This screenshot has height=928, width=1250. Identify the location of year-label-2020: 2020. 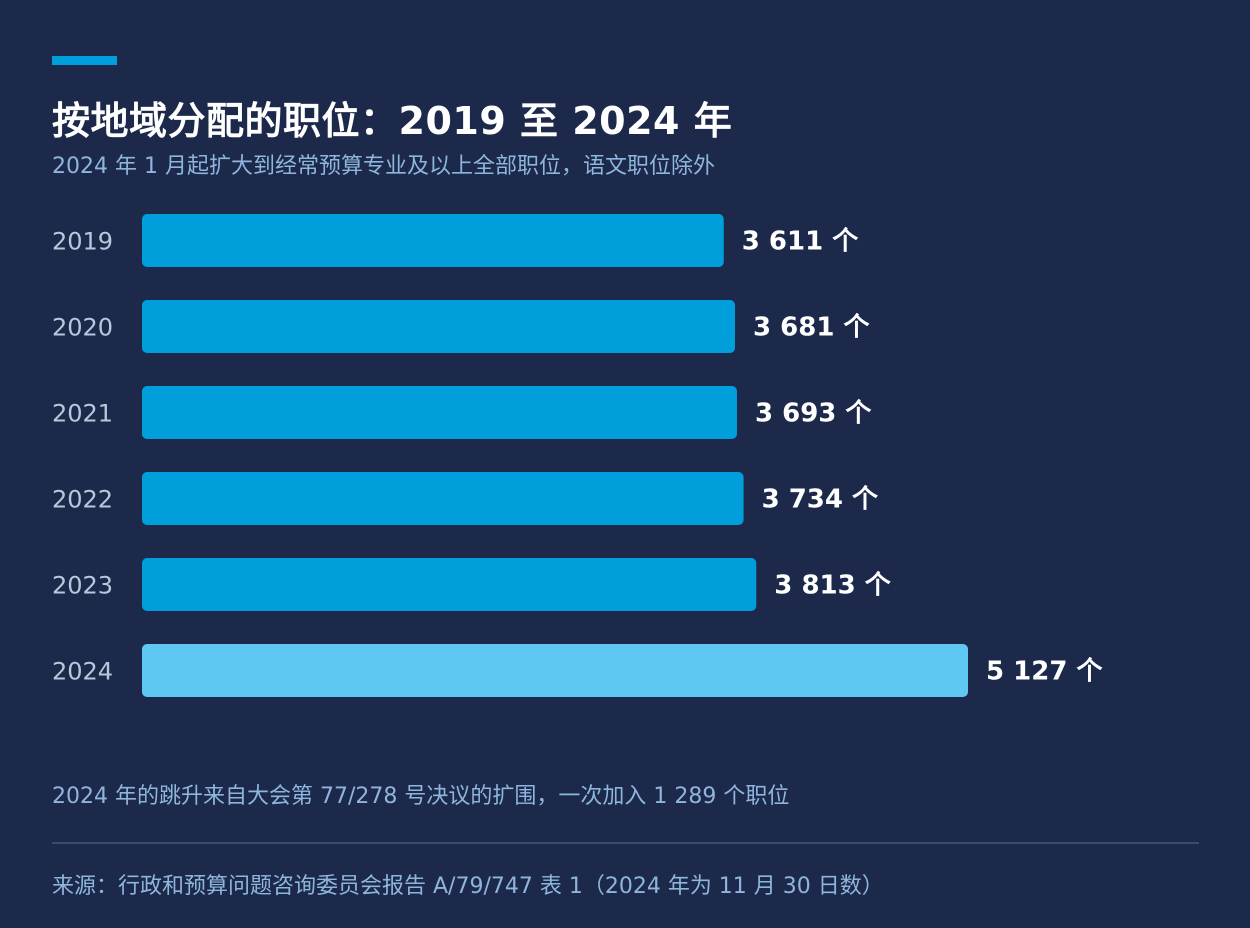
(82, 328).